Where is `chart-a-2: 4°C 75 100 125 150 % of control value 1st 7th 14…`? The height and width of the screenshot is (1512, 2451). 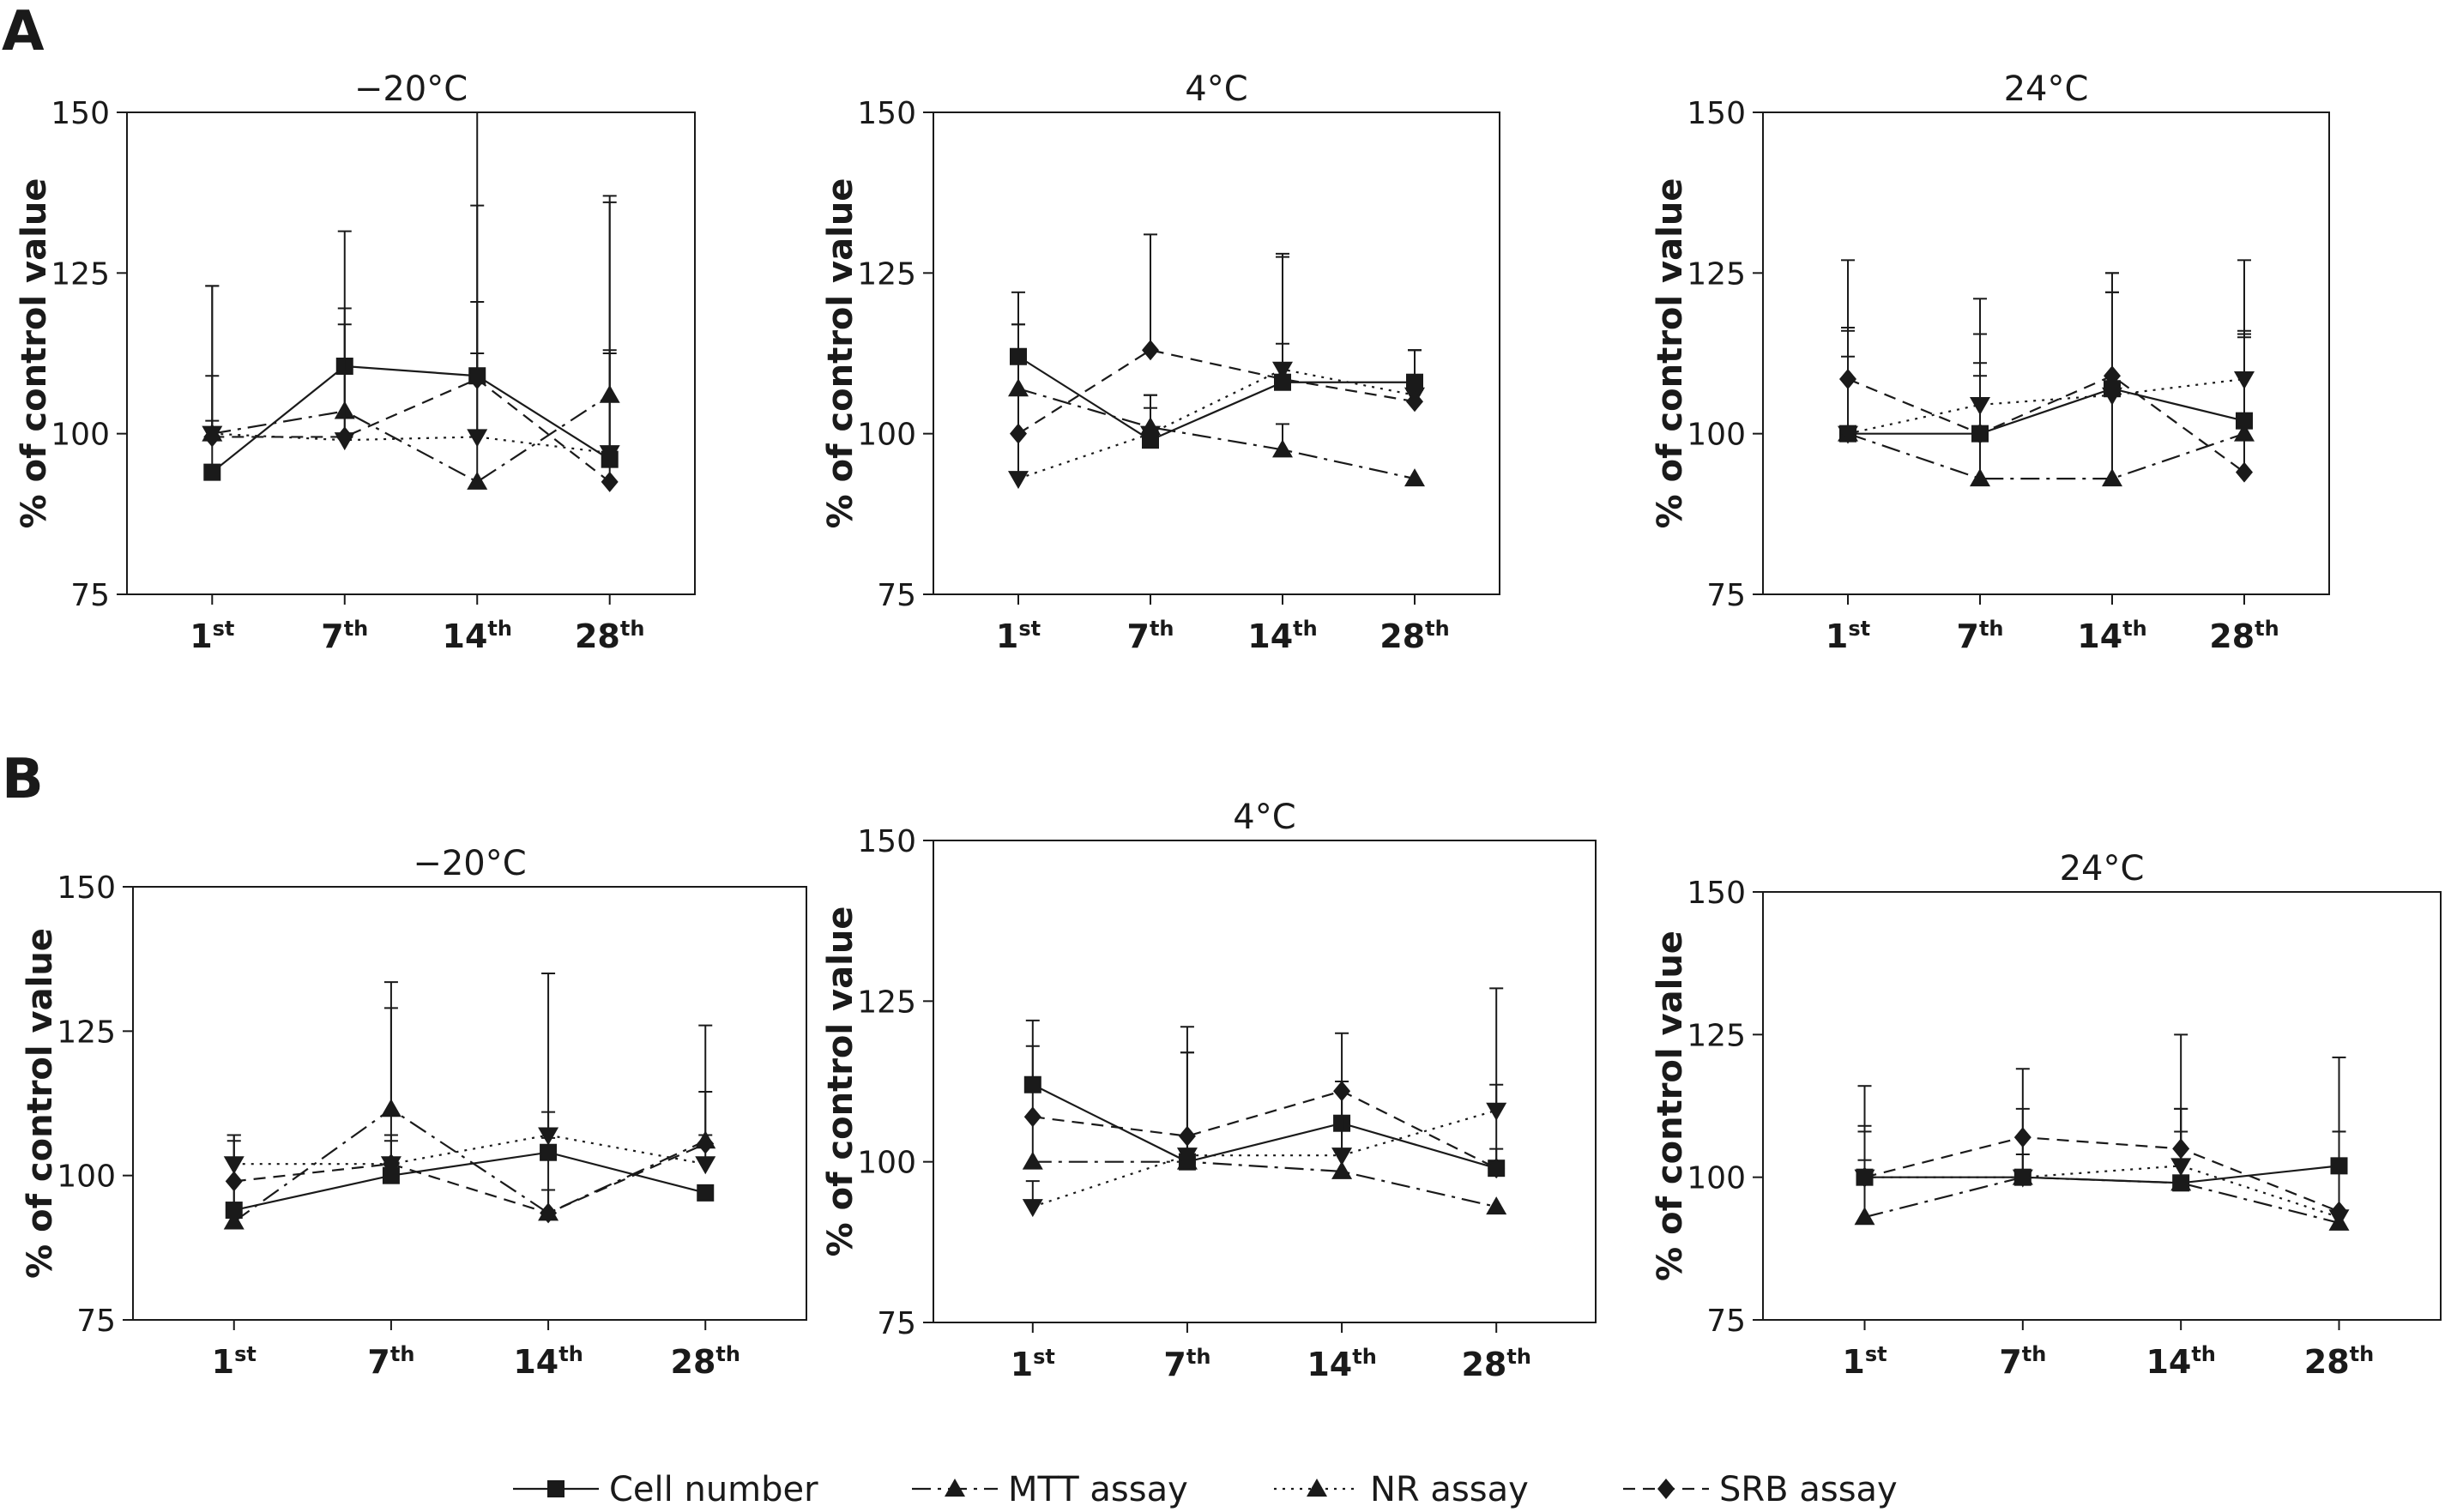 chart-a-2: 4°C 75 100 125 150 % of control value 1st 7th 14… is located at coordinates (1161, 362).